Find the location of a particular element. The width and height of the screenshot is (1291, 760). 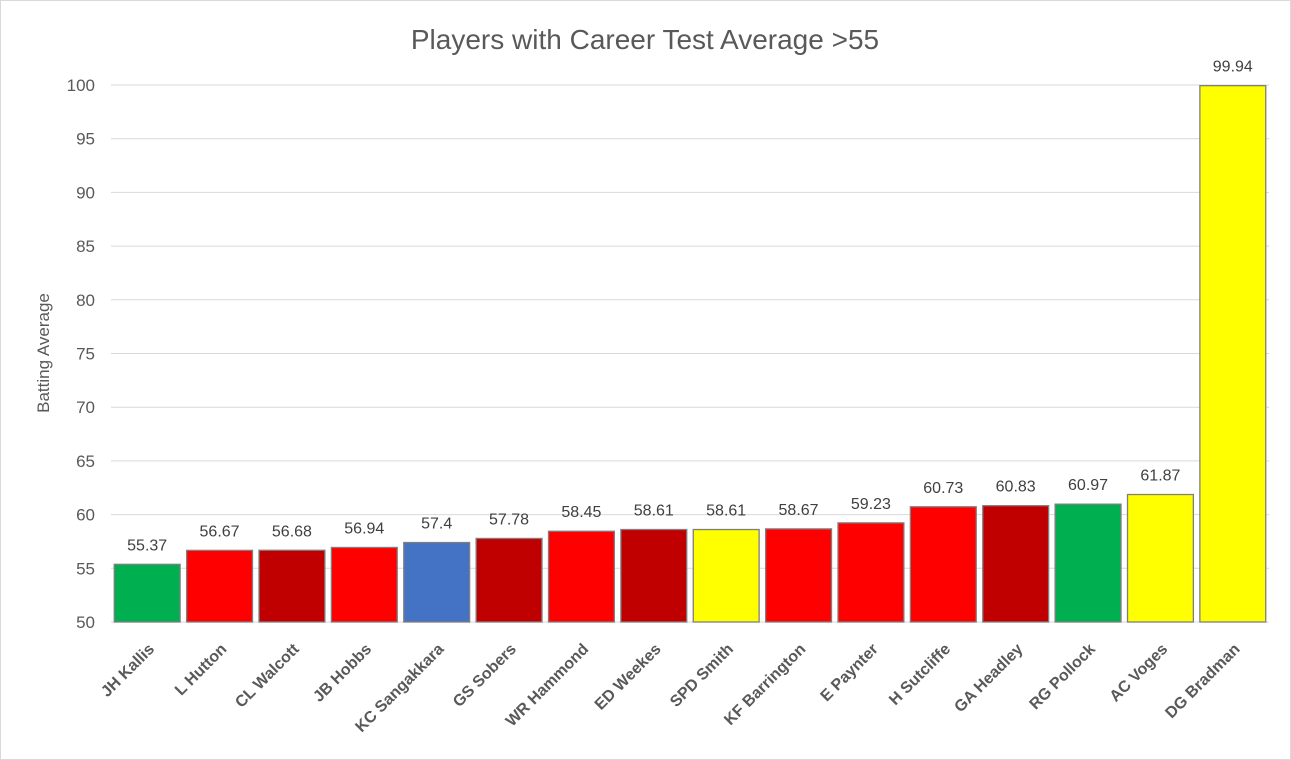

chart-title: Players with Career Test Average >55 is located at coordinates (645, 39).